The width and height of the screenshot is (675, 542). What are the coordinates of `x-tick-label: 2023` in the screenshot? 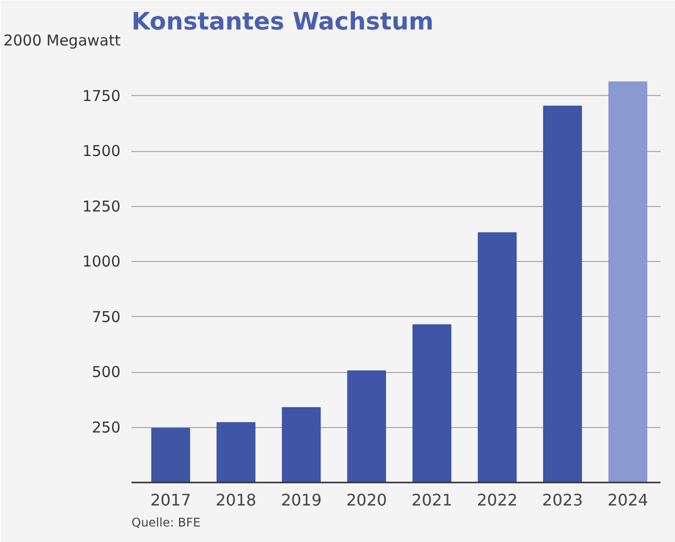 It's located at (562, 500).